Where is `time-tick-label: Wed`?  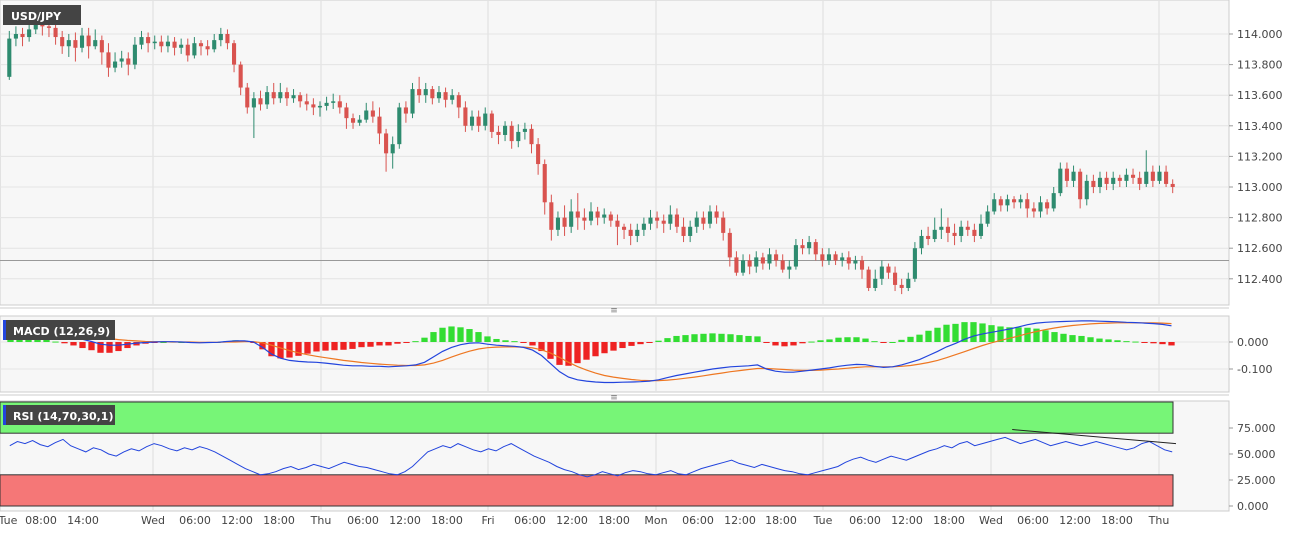 time-tick-label: Wed is located at coordinates (153, 520).